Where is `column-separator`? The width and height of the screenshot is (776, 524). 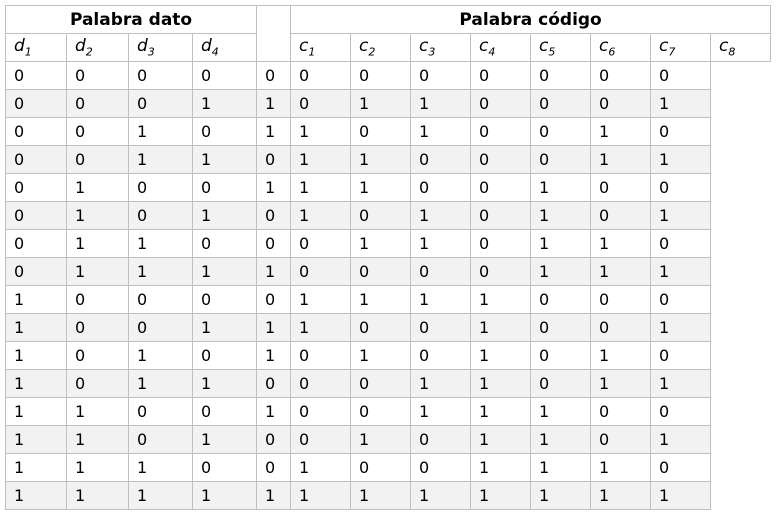 column-separator is located at coordinates (274, 33).